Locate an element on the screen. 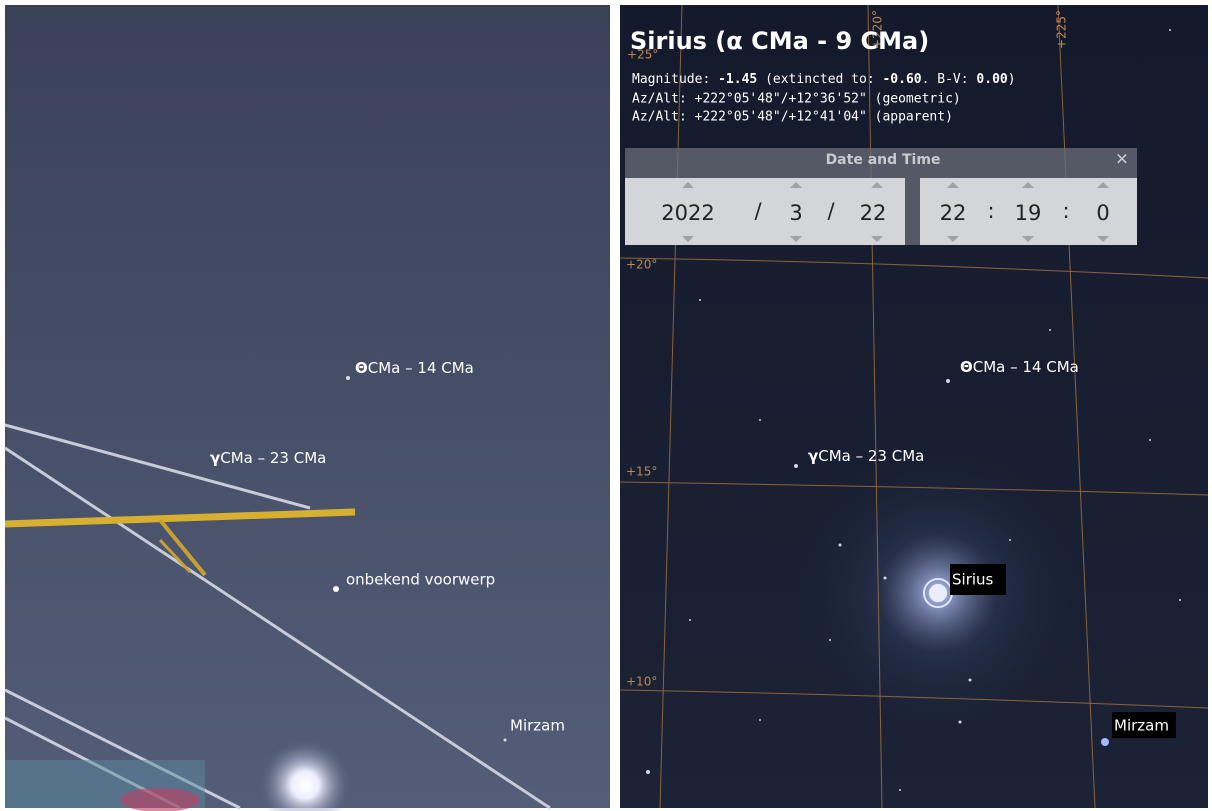  sky-label: Mirzam is located at coordinates (1141, 726).